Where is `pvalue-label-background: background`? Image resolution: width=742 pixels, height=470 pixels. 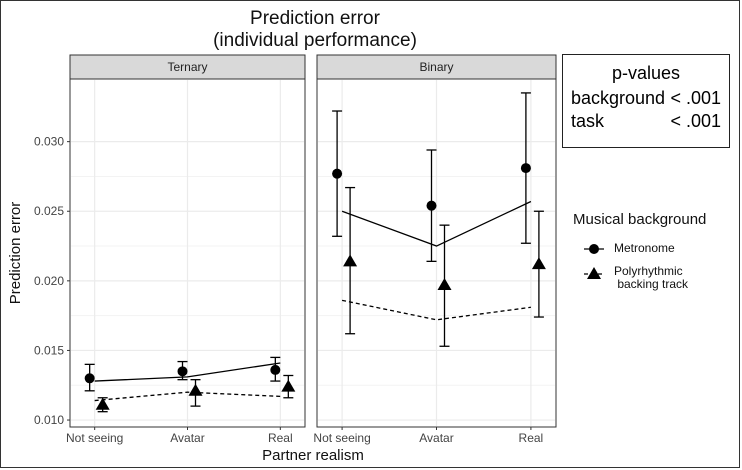 pvalue-label-background: background is located at coordinates (618, 98).